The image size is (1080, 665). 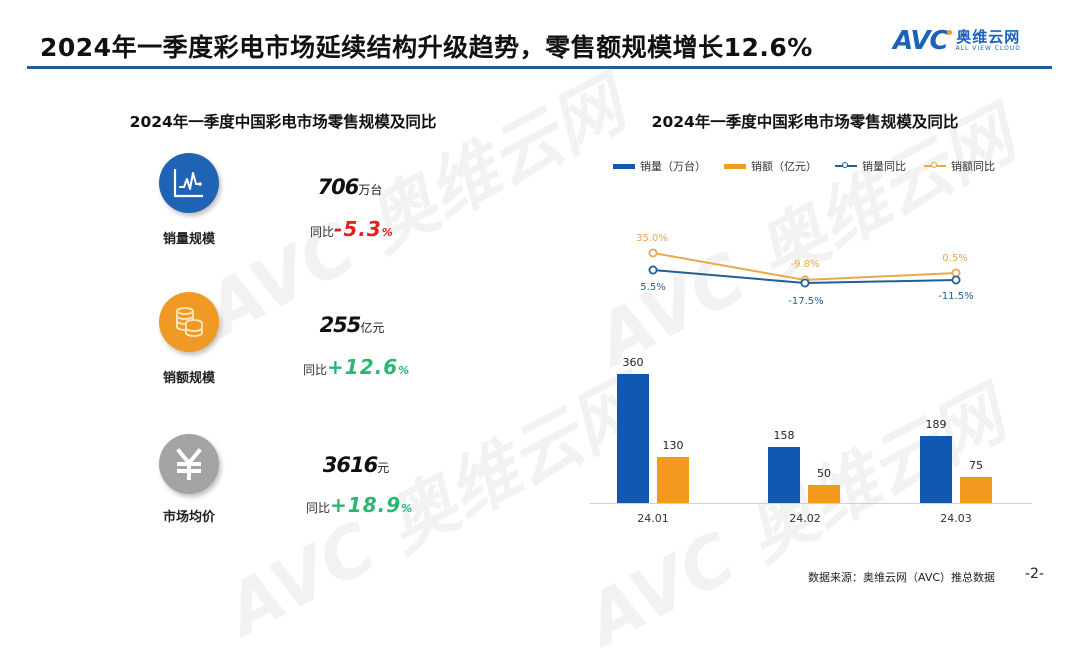 What do you see at coordinates (936, 424) in the screenshot?
I see `bar-value-label: 189` at bounding box center [936, 424].